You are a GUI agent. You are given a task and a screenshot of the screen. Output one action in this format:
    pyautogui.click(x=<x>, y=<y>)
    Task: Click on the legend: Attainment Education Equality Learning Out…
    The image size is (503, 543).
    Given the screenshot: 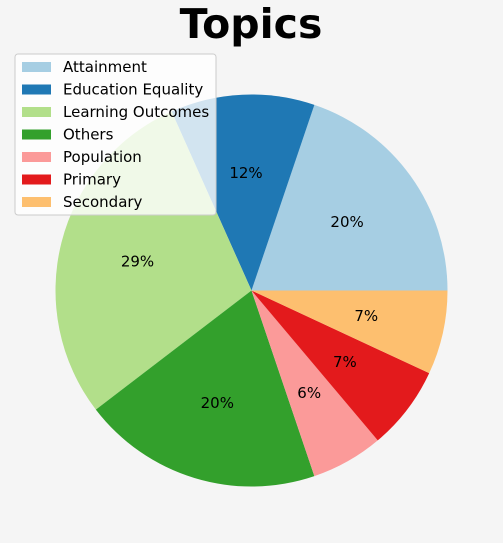 What is the action you would take?
    pyautogui.click(x=115, y=134)
    